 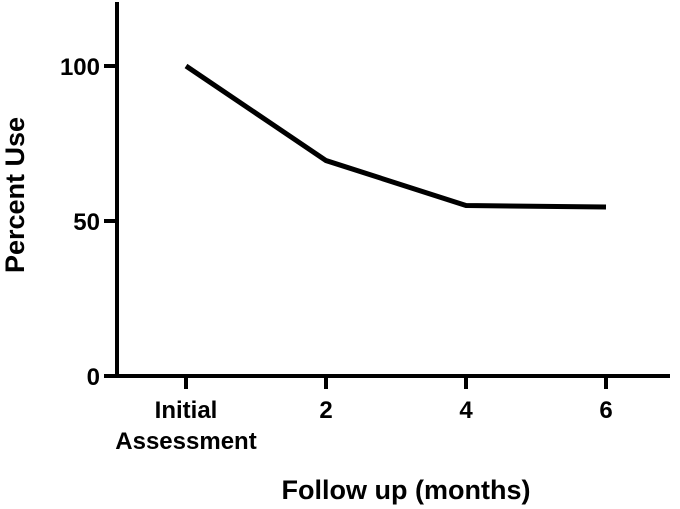 What do you see at coordinates (185, 441) in the screenshot?
I see `x-tick-label-line: Assessment` at bounding box center [185, 441].